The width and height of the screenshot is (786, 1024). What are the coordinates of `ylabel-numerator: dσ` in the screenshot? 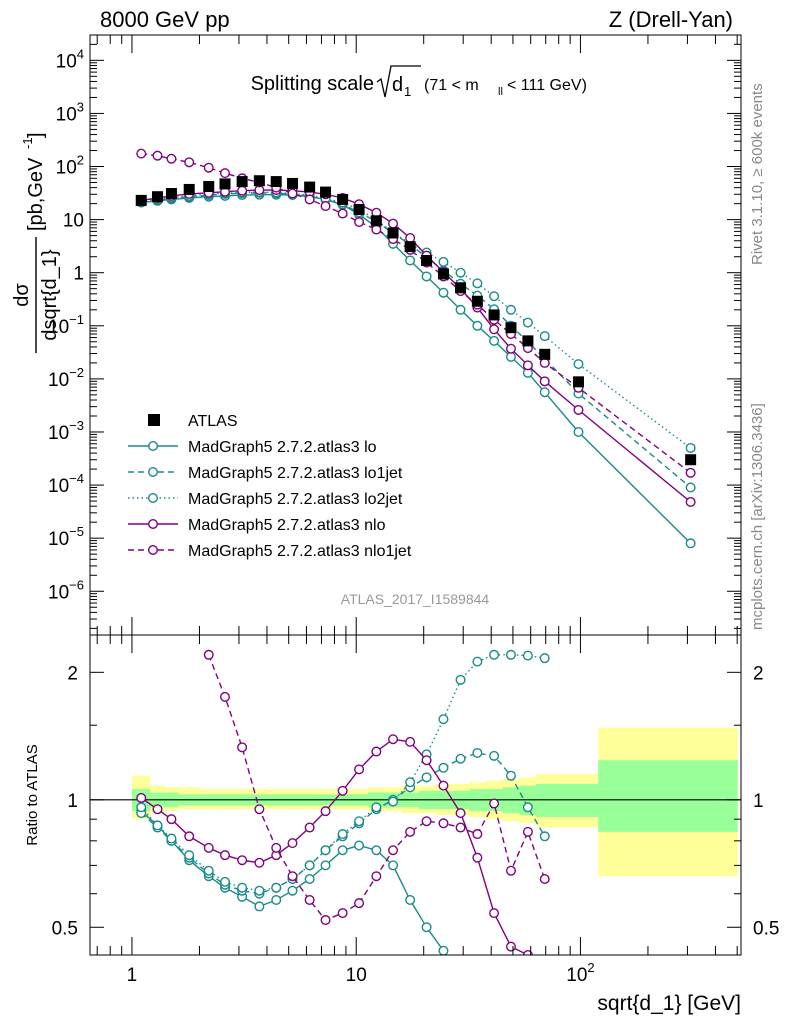 It's located at (22, 295).